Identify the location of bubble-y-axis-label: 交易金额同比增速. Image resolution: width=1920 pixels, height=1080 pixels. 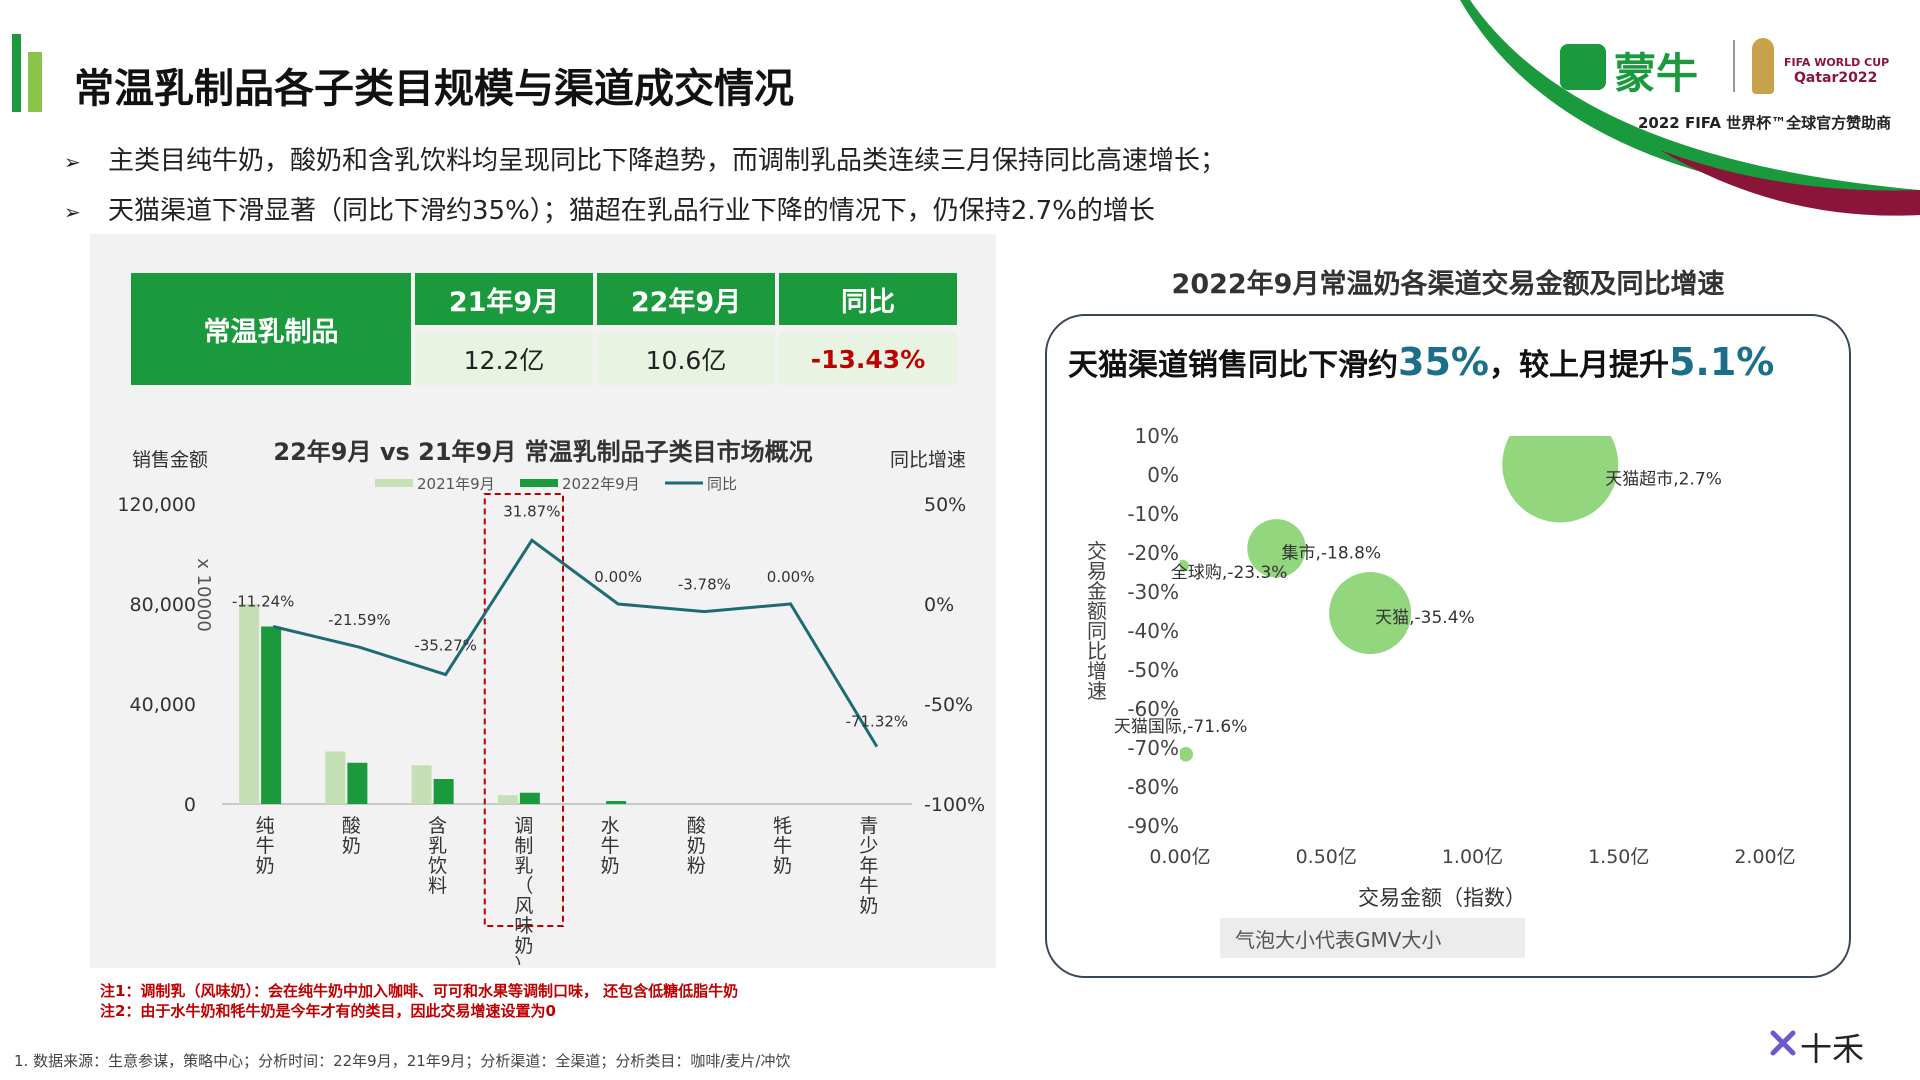
(1097, 621).